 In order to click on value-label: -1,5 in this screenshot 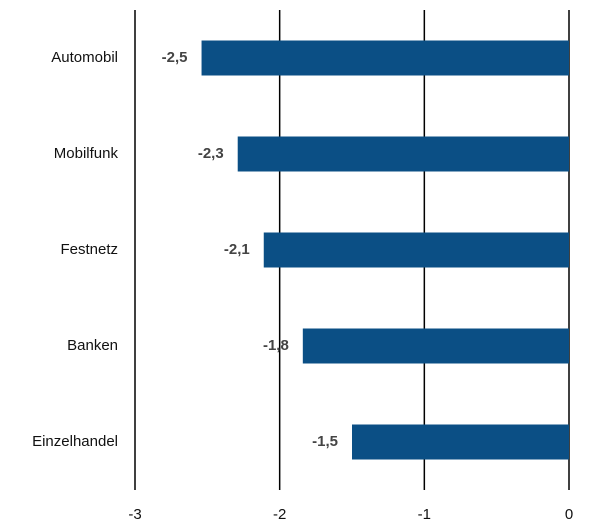, I will do `click(325, 441)`.